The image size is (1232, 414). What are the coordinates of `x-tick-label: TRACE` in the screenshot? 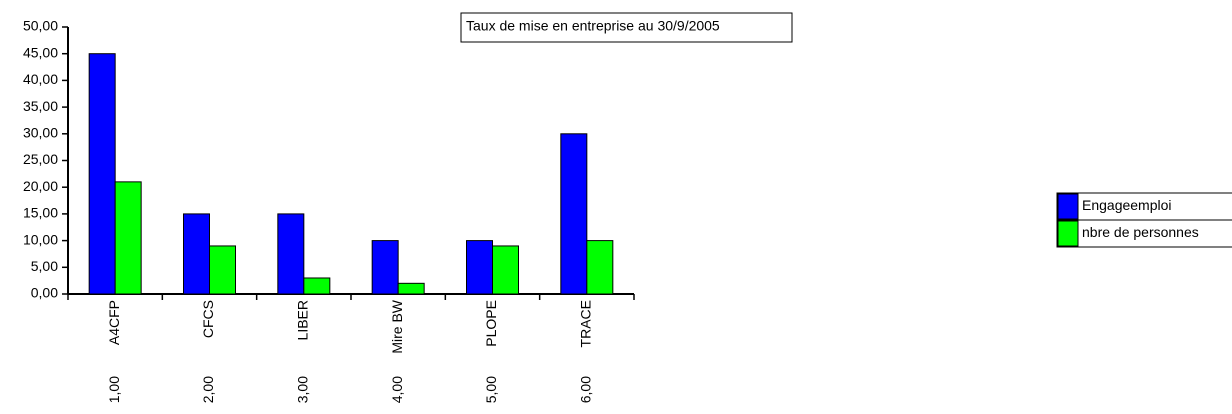 It's located at (586, 323).